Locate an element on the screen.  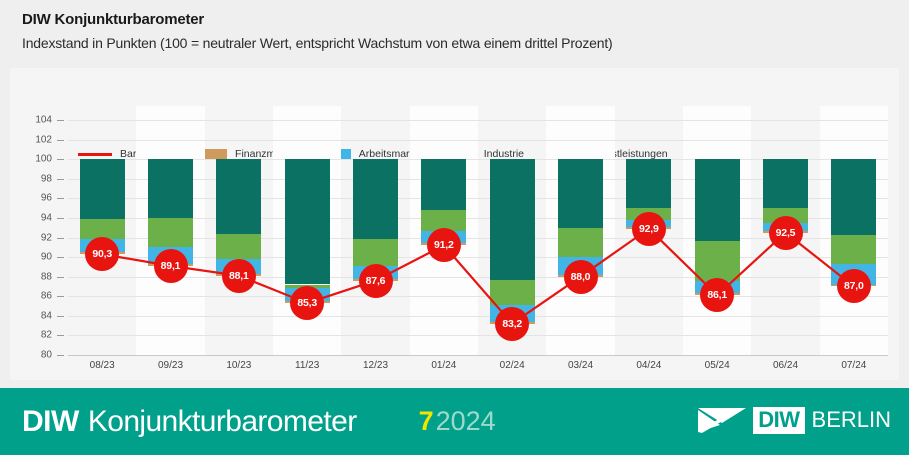
y-axis-tick-label: 102 is located at coordinates (43, 140).